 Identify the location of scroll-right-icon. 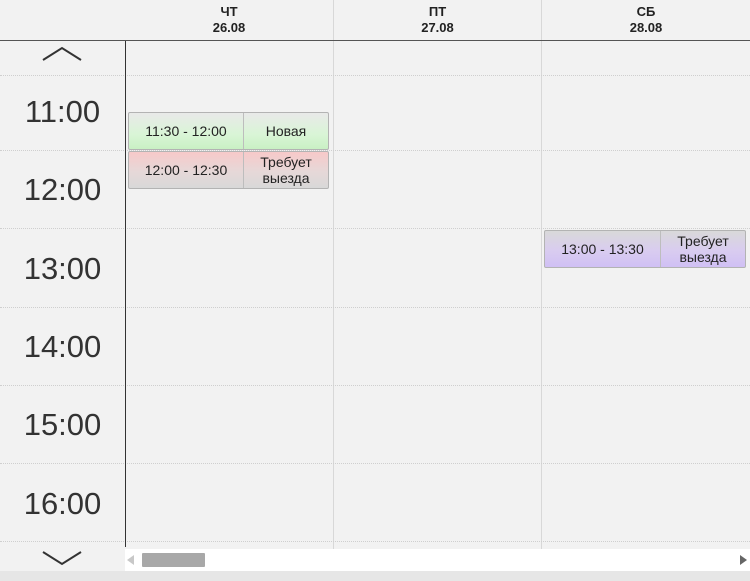
(743, 560).